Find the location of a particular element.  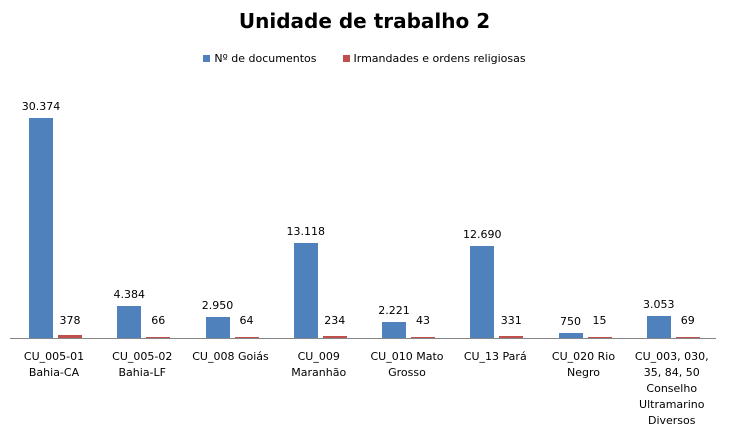

value-label-documentos: 2.950 is located at coordinates (217, 305).